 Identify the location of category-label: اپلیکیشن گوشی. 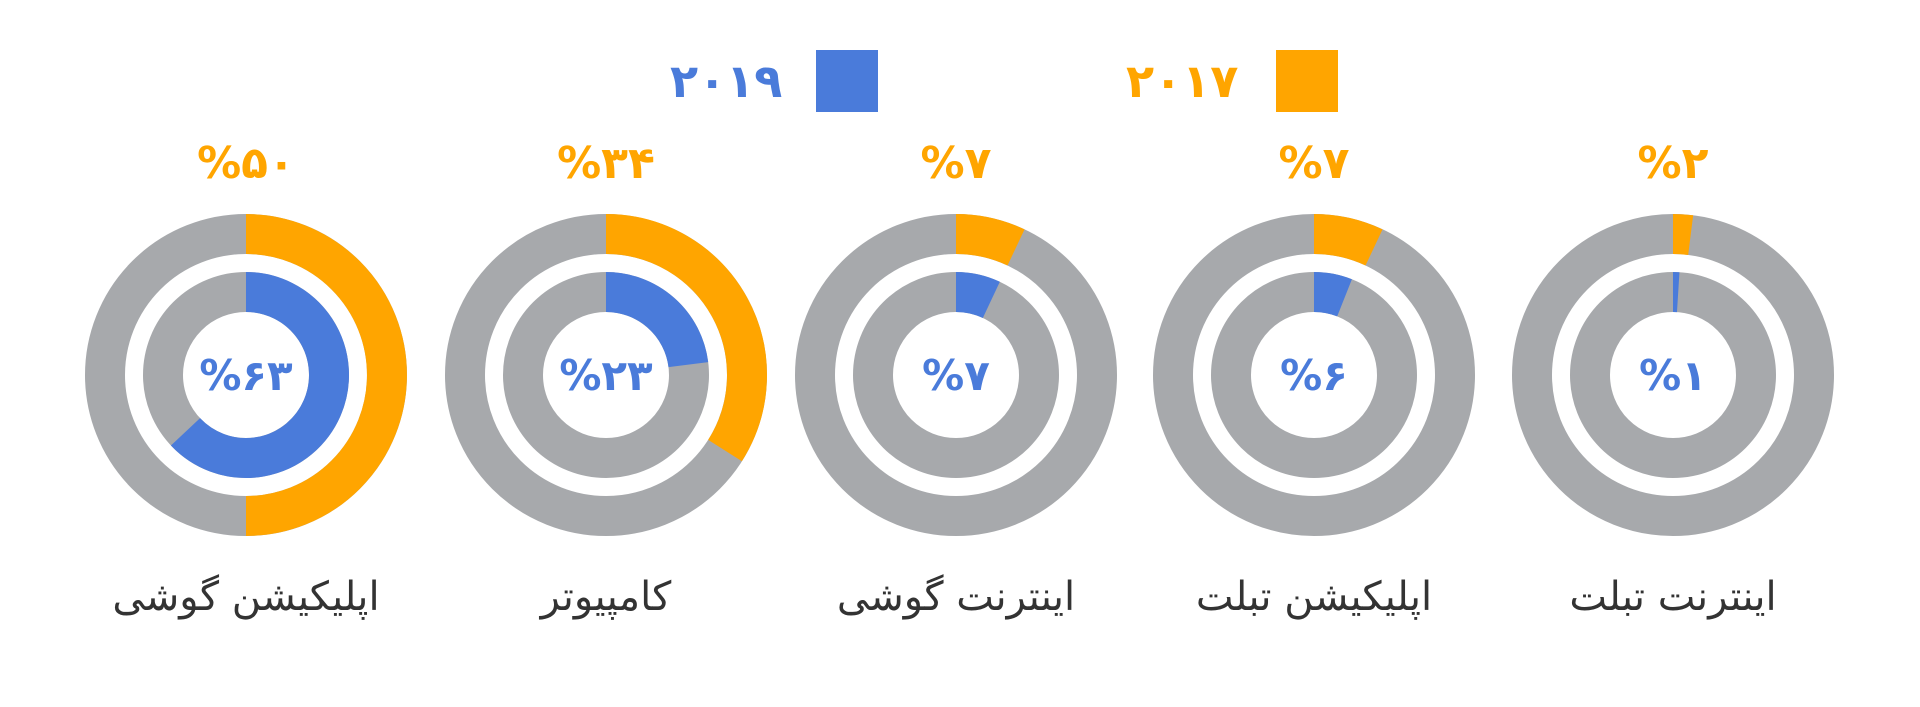
(245, 597).